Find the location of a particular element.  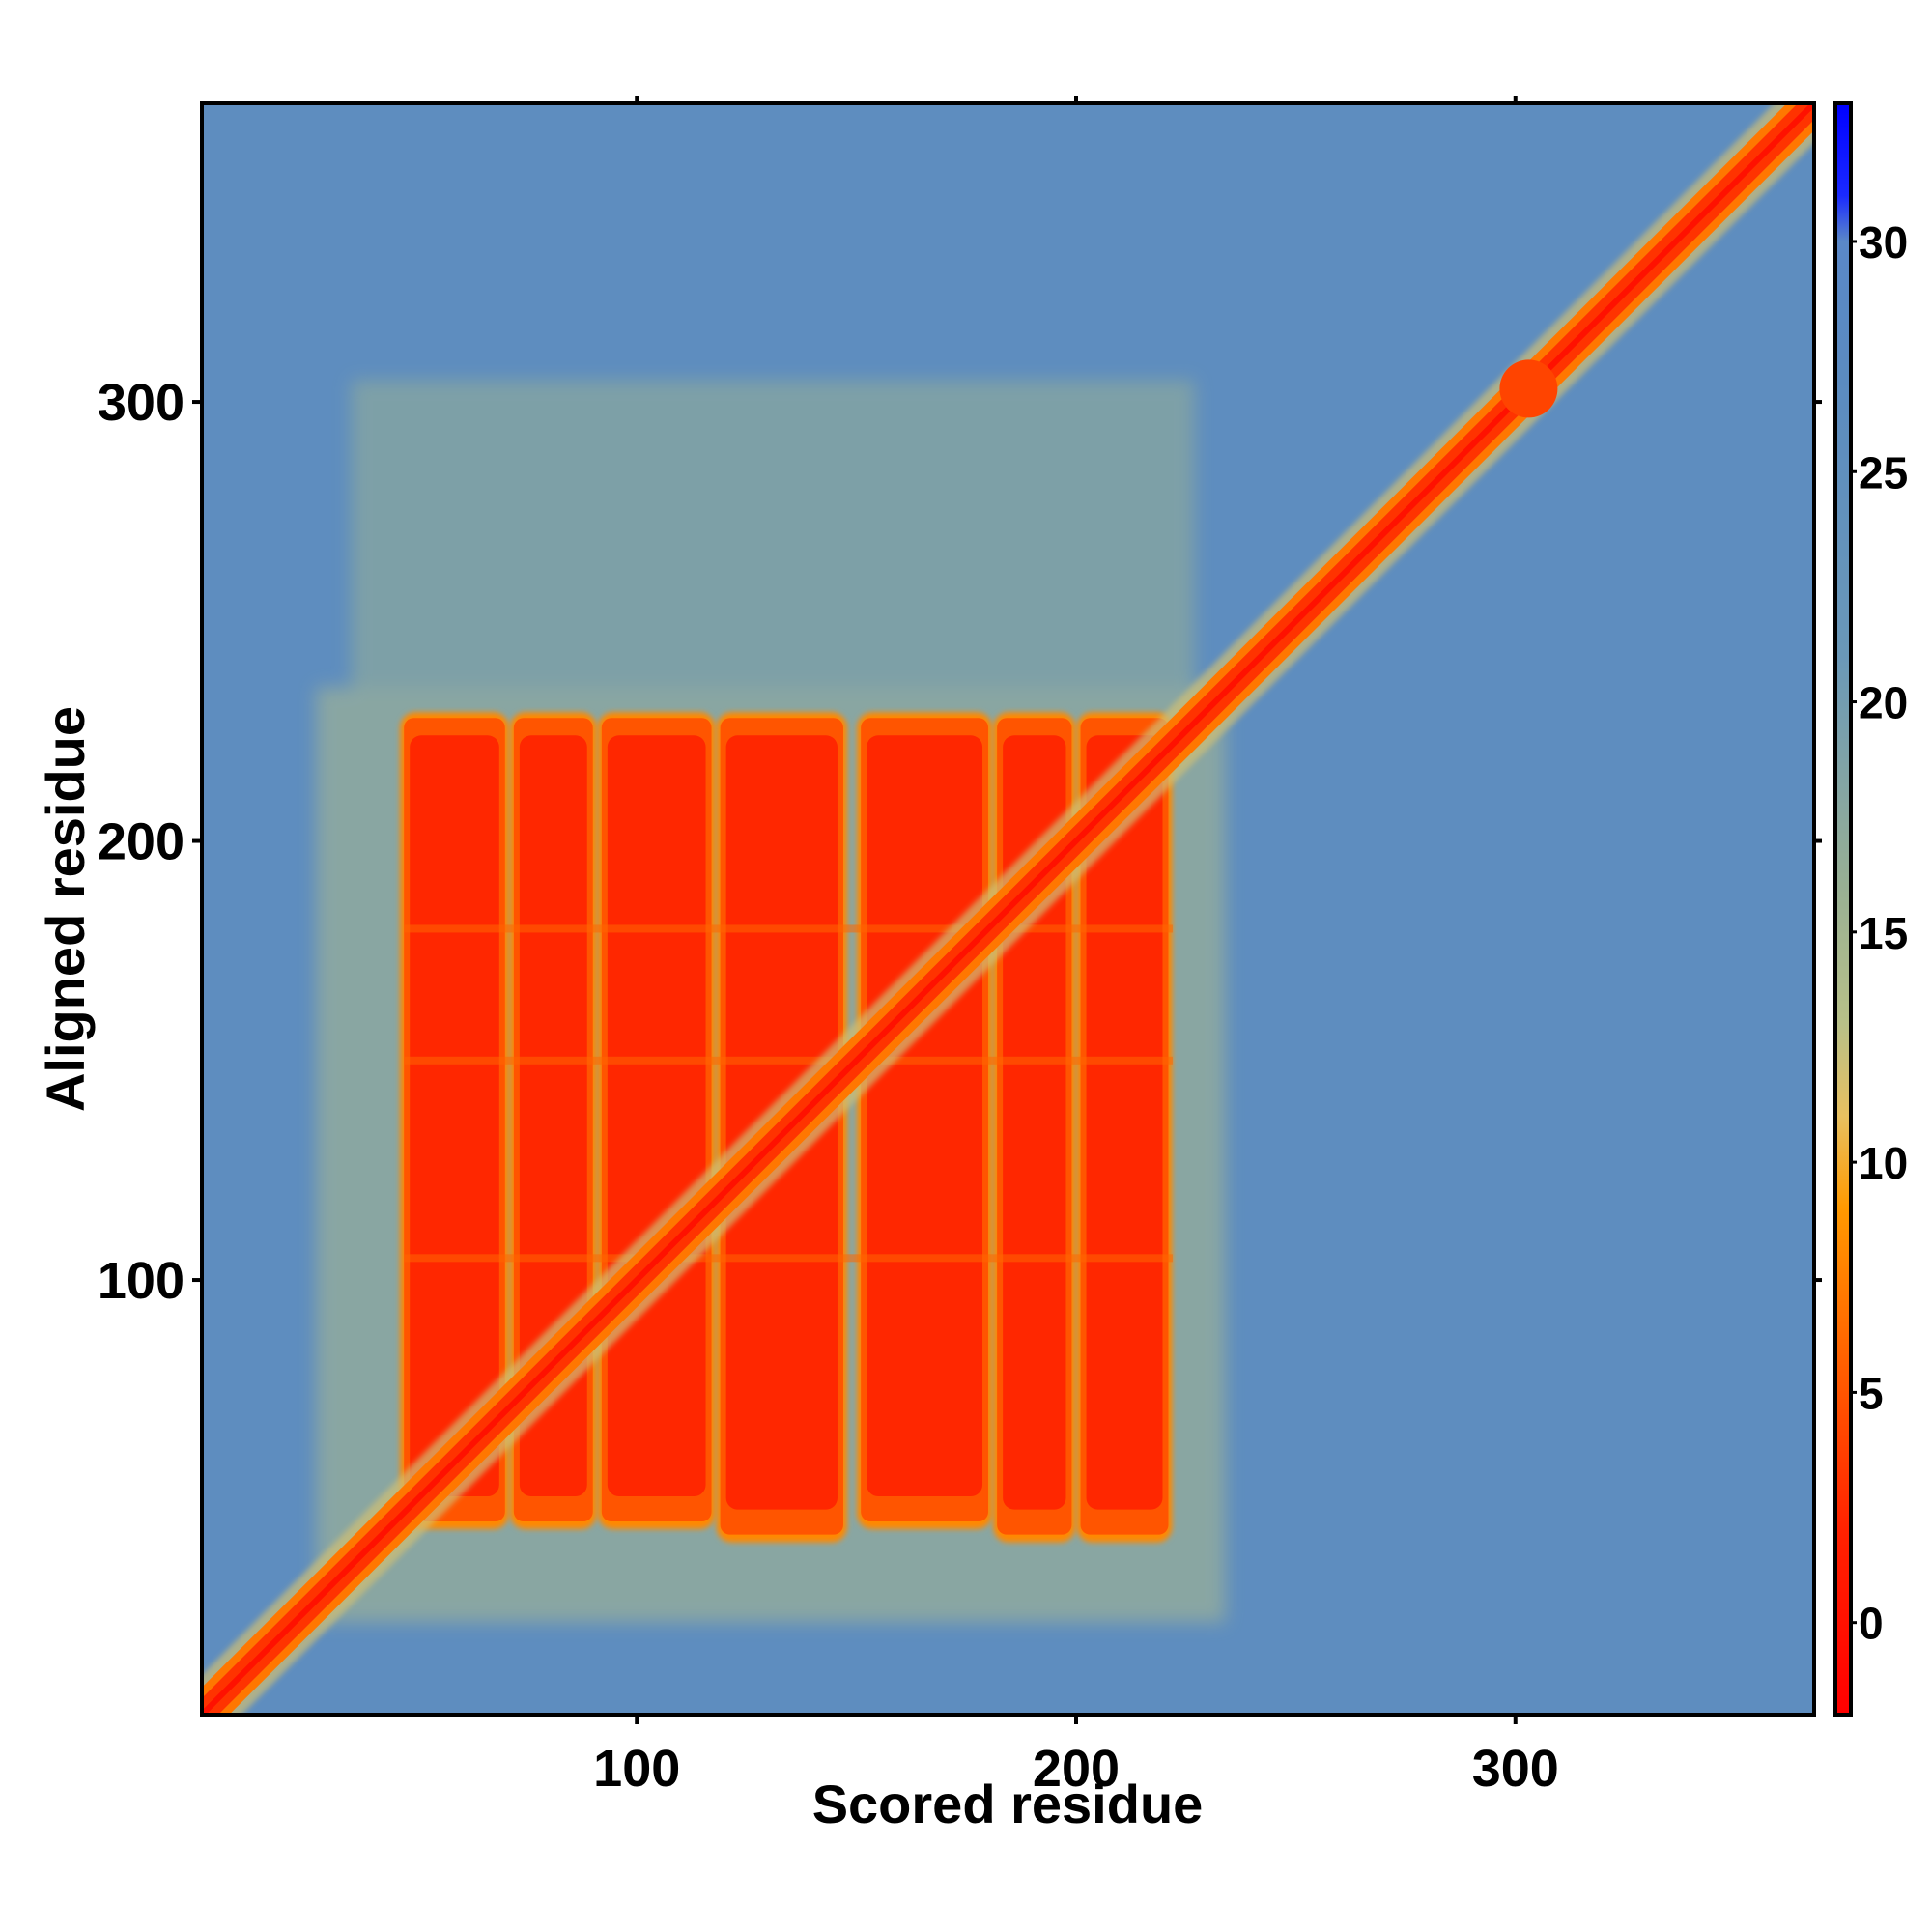

y-axis-title: Aligned residue is located at coordinates (65, 909).